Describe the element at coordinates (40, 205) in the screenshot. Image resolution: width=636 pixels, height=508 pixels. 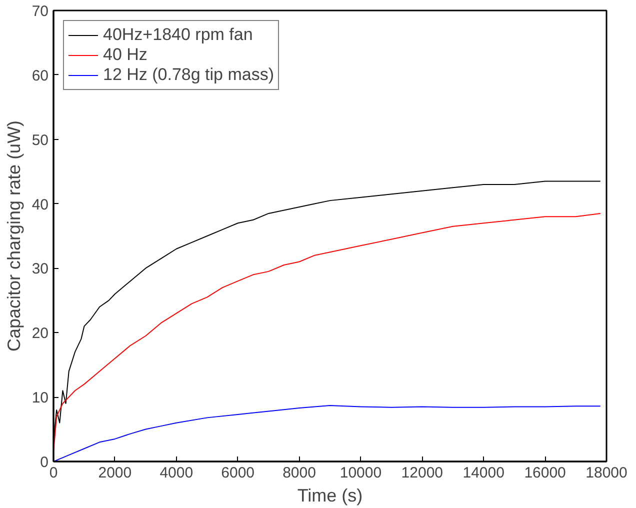
I see `y-tick-label: 40` at that location.